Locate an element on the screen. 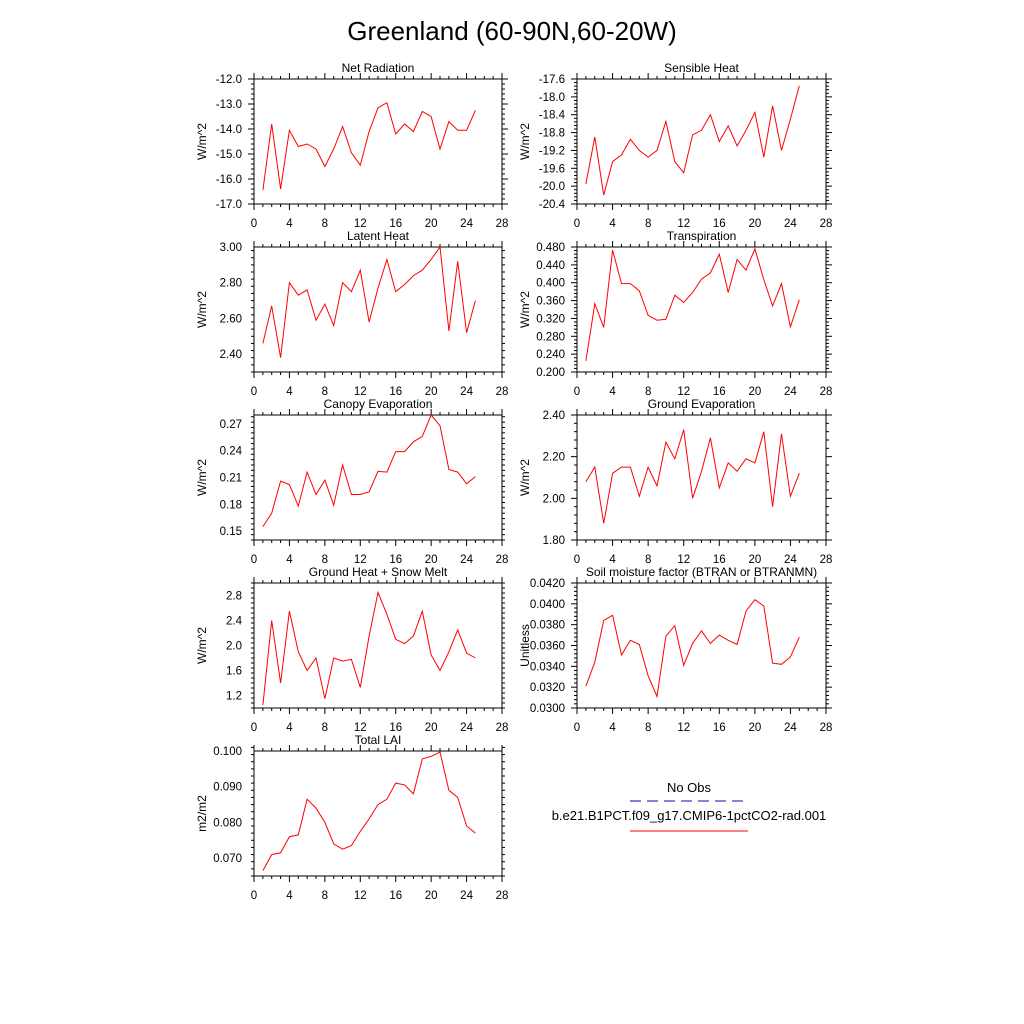 The image size is (1024, 1024). panel-2-xtick-label: 24 is located at coordinates (790, 224).